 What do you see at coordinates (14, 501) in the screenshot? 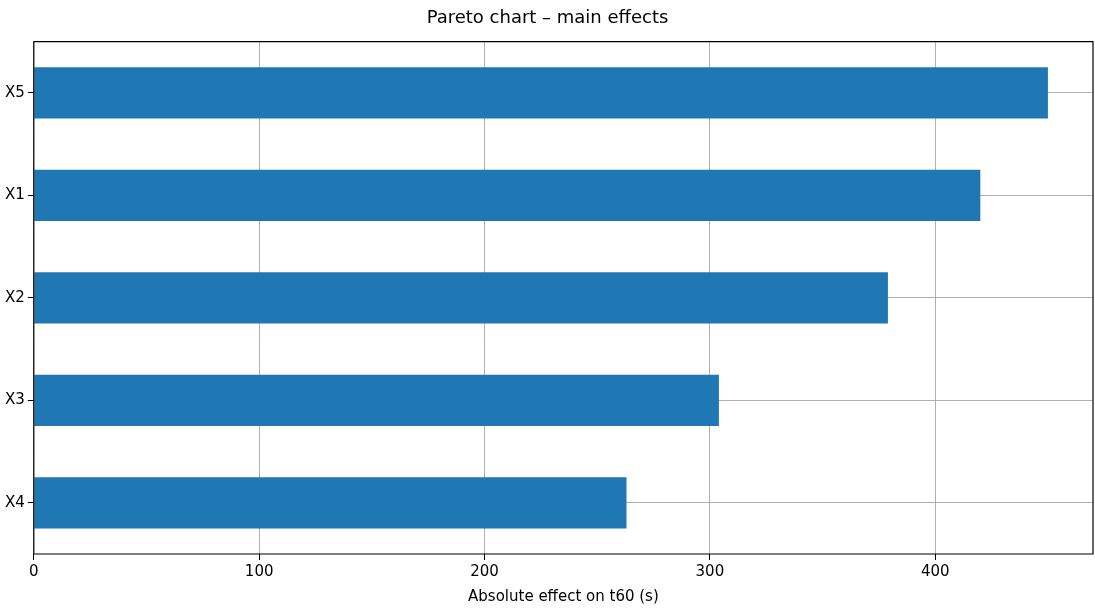
I see `y-tick-label: X4` at bounding box center [14, 501].